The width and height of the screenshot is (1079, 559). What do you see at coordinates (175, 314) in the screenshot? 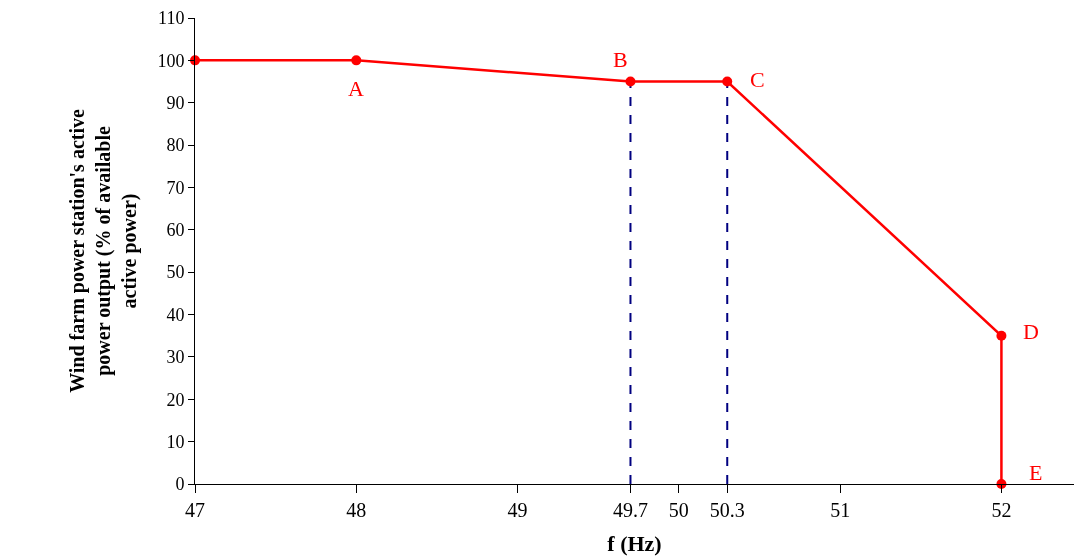
I see `y-tick-label: 40` at bounding box center [175, 314].